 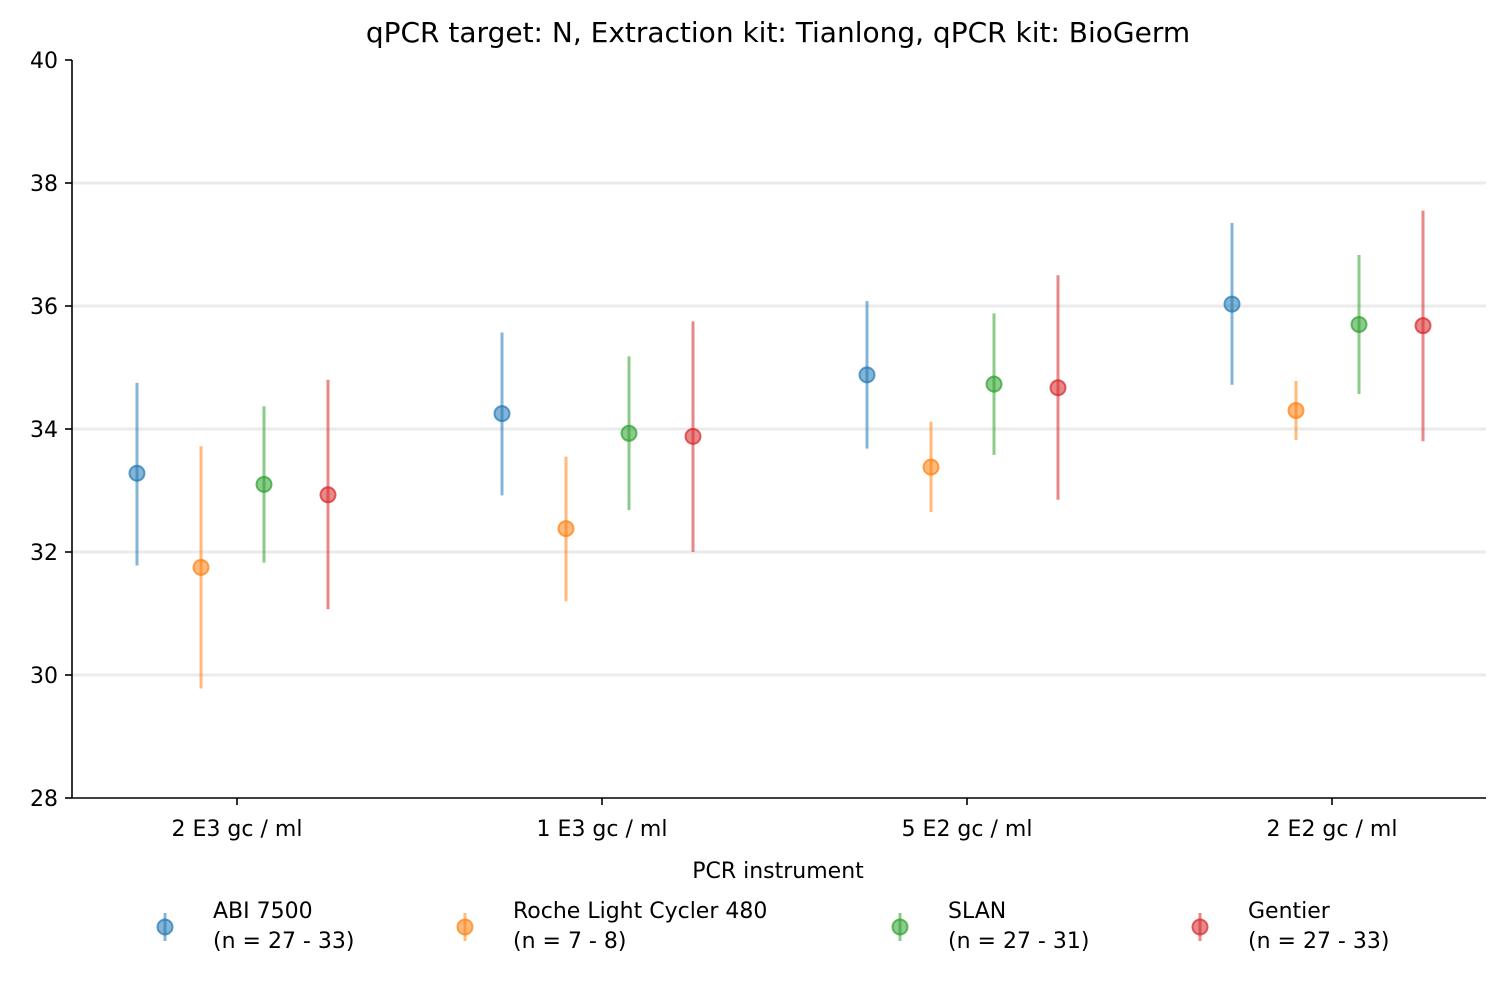 I want to click on x-tick-label: 2 E2 gc / ml, so click(x=1332, y=829).